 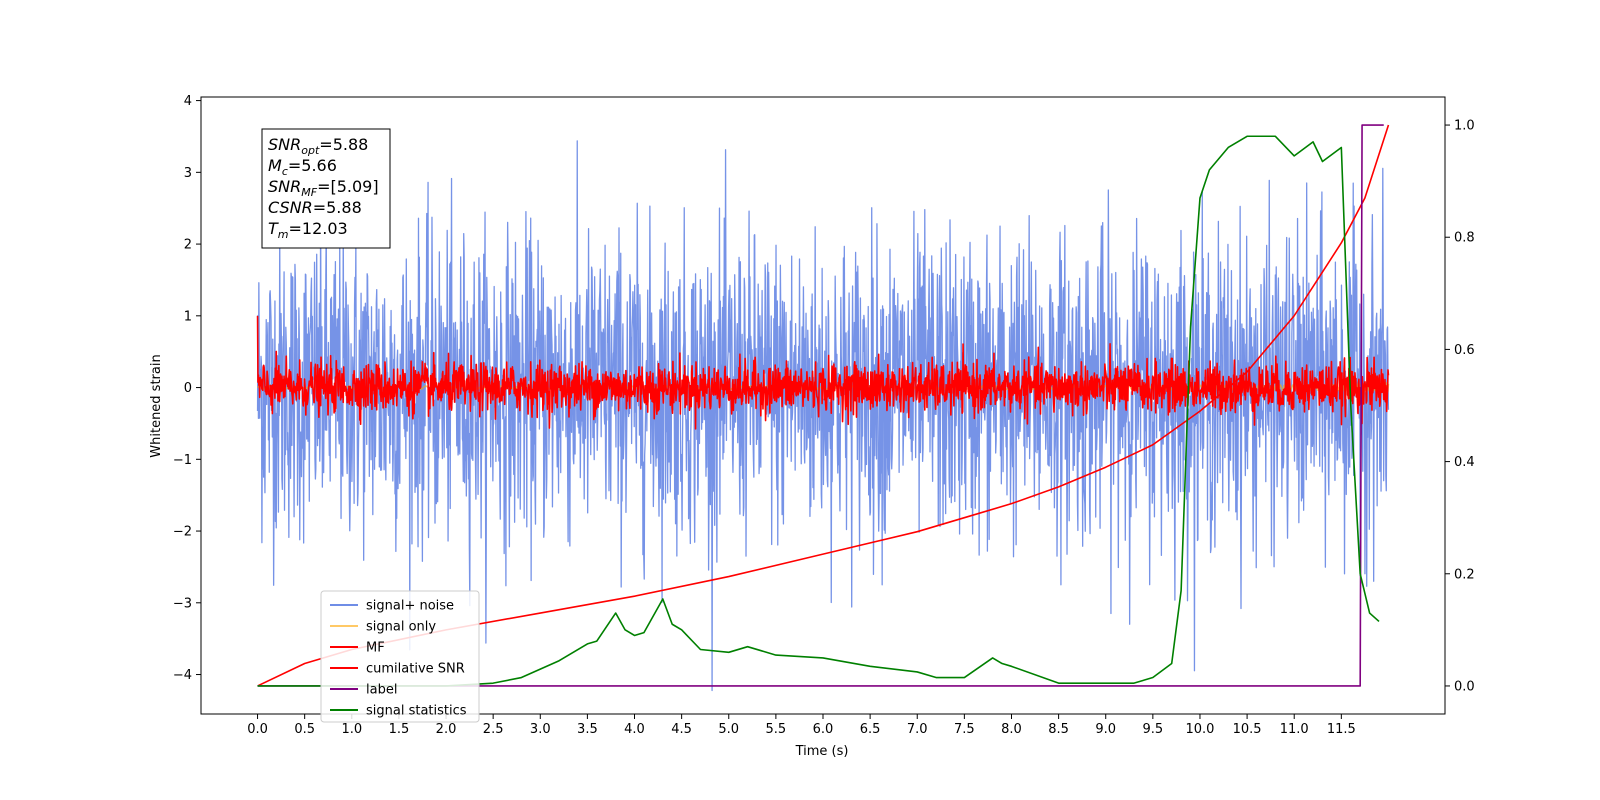 I want to click on x-tick-label: 8.5, so click(x=1058, y=729).